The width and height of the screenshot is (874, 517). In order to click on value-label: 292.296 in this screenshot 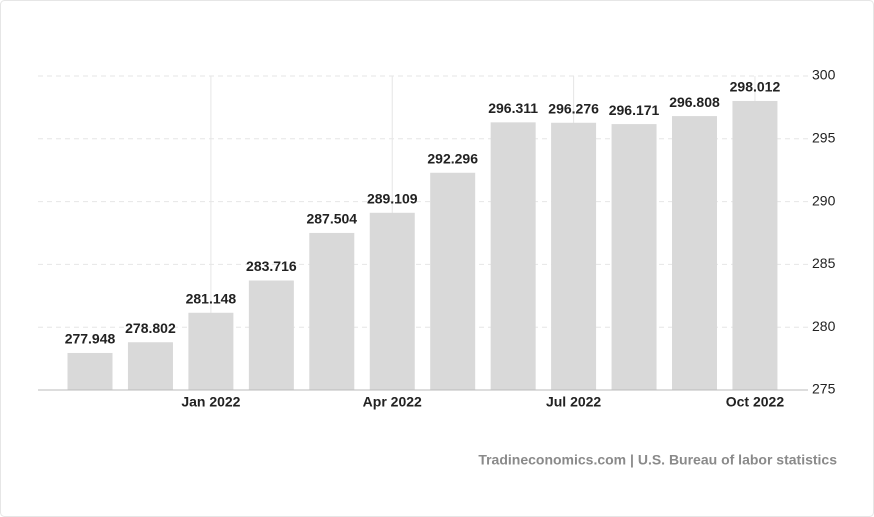, I will do `click(452, 158)`.